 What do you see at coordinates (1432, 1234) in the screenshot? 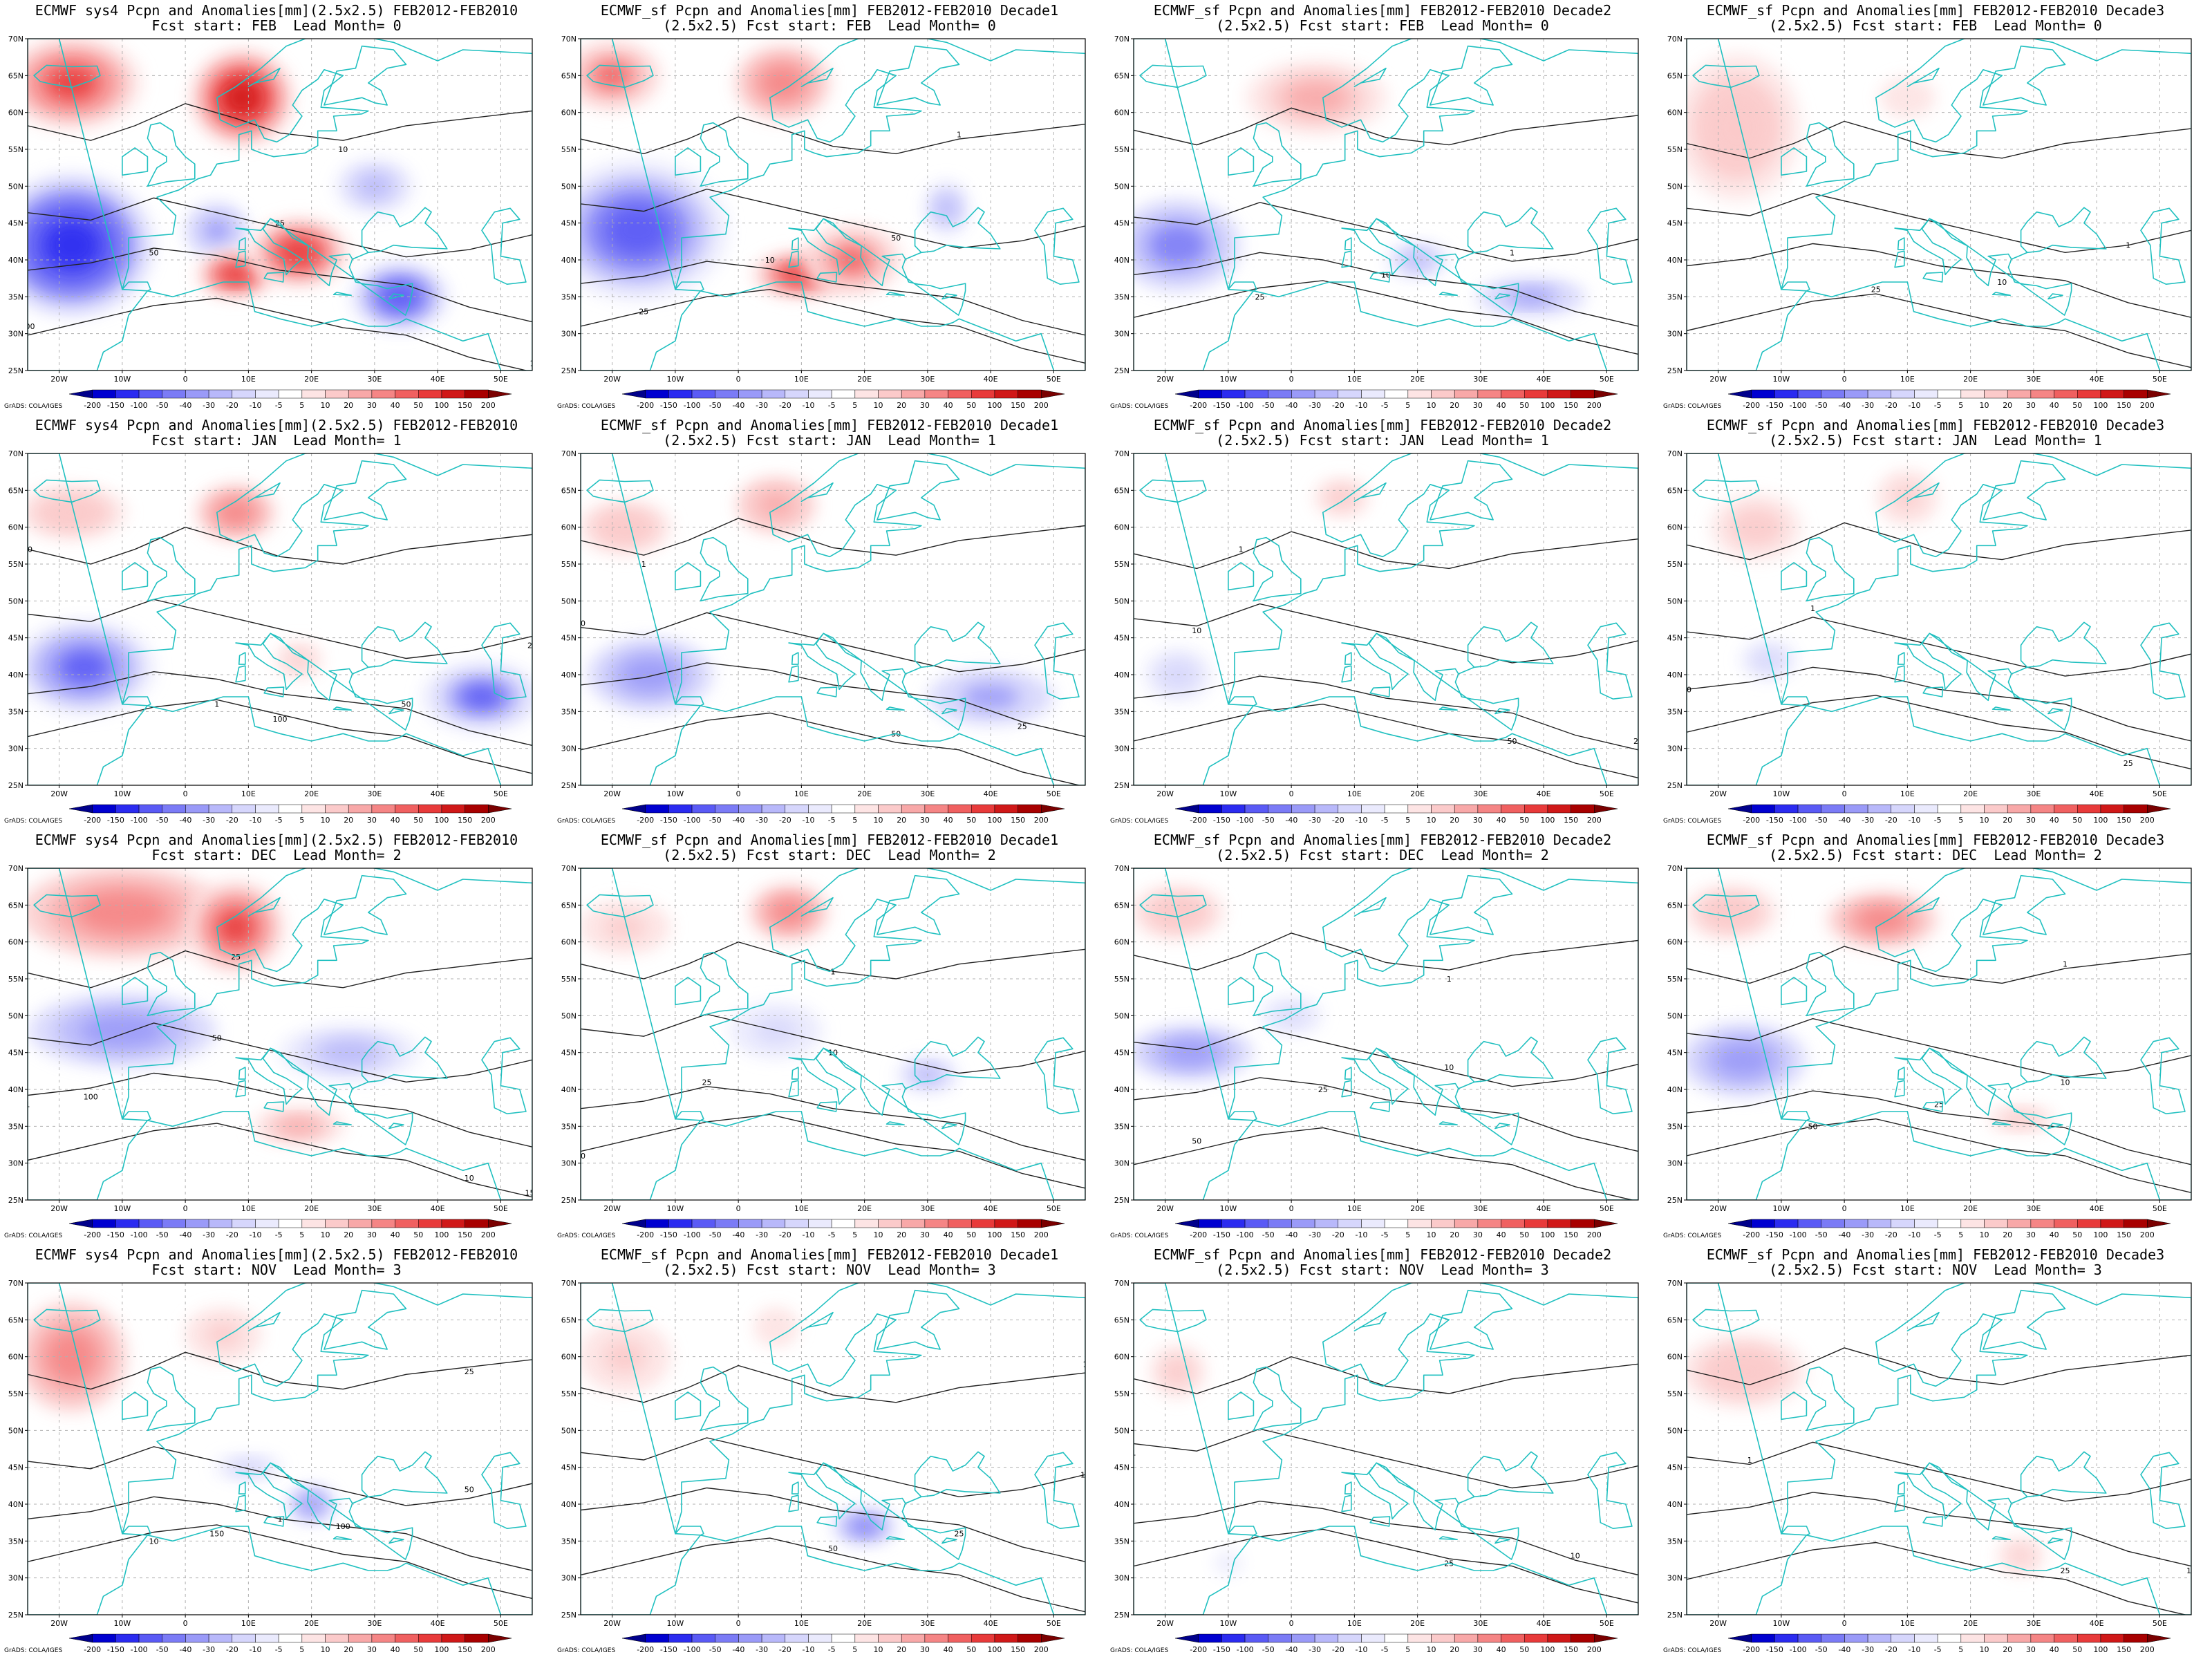
I see `colorbar-label: 10` at bounding box center [1432, 1234].